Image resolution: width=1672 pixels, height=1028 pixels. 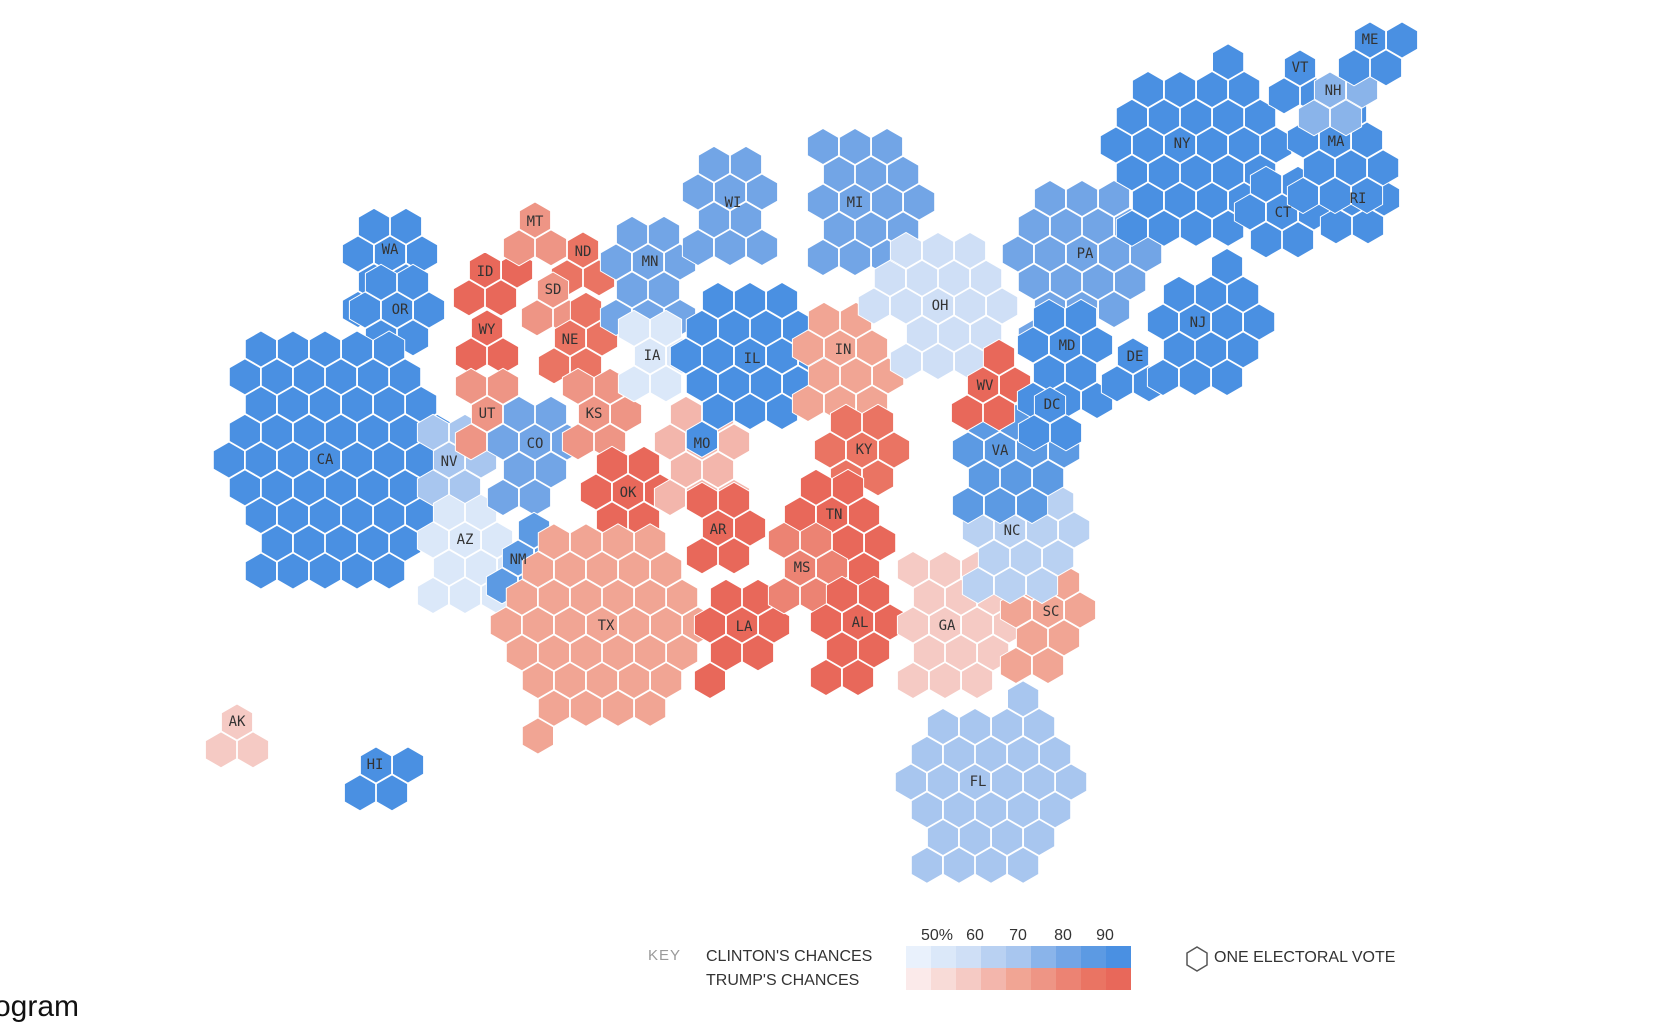 I want to click on state-label-ak: AK, so click(x=237, y=722).